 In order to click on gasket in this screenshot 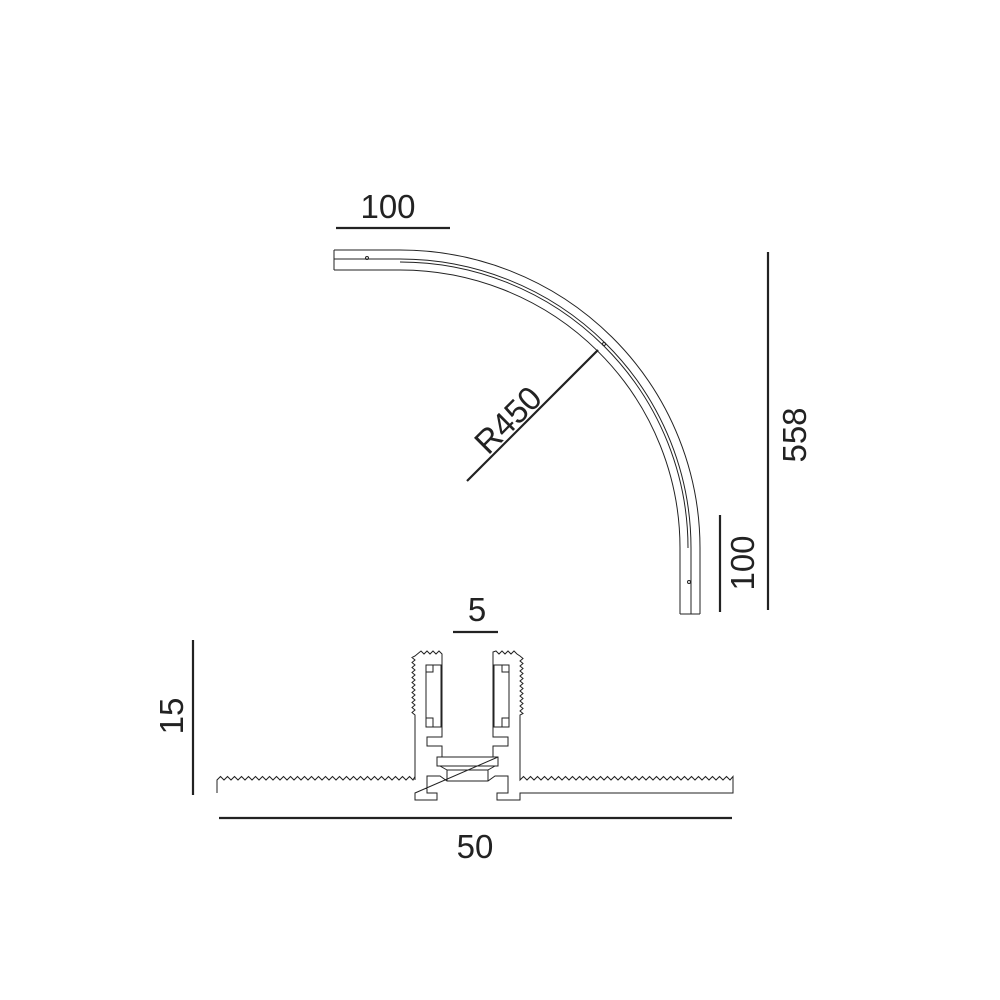, I will do `click(467, 761)`.